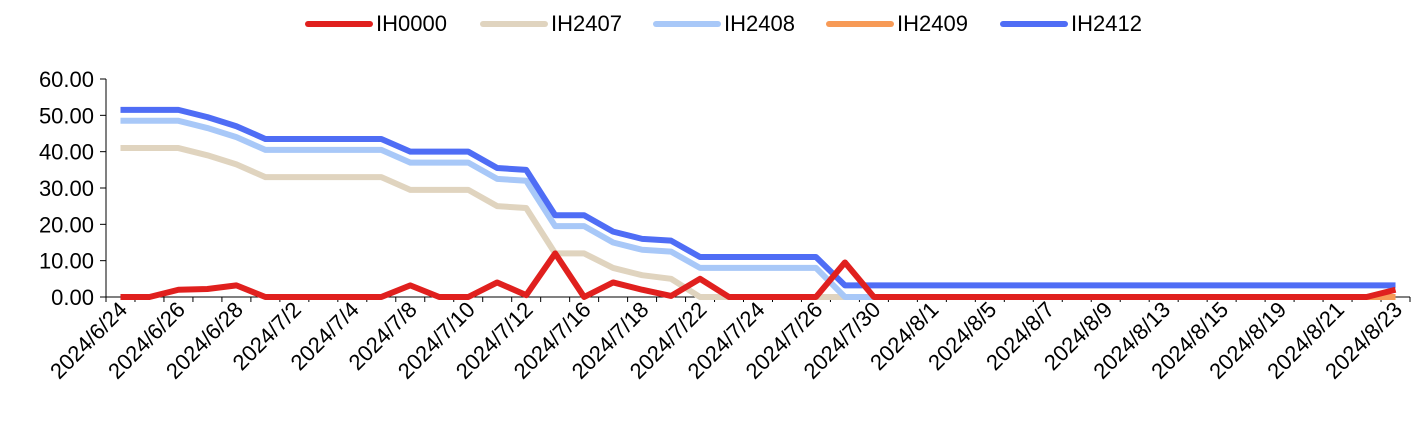  Describe the element at coordinates (66, 79) in the screenshot. I see `y-tick-label: 60.00` at that location.